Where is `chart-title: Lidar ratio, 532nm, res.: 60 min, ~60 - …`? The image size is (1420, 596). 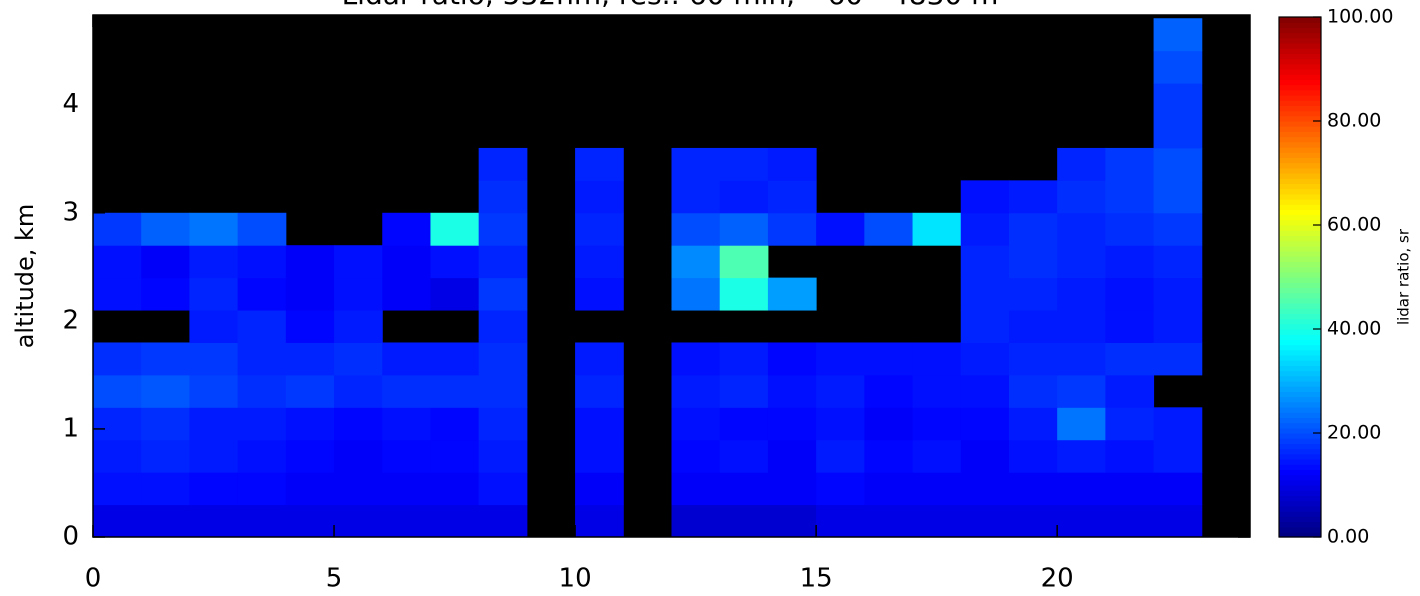
chart-title: Lidar ratio, 532nm, res.: 60 min, ~60 - … is located at coordinates (670, 5).